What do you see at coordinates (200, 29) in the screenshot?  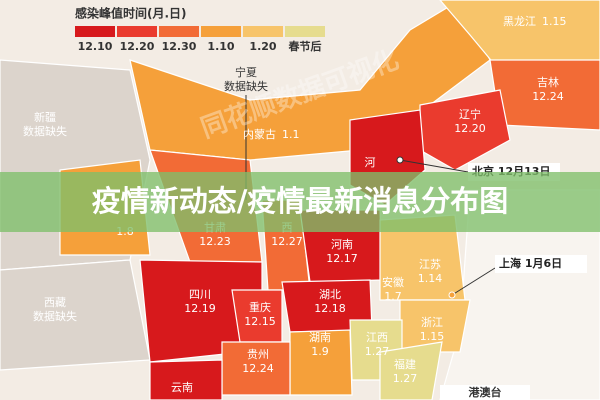 I see `legend: 感染峰值时间(月.日) 12.10 12.20 12.30 1.10 1.20 春节后` at bounding box center [200, 29].